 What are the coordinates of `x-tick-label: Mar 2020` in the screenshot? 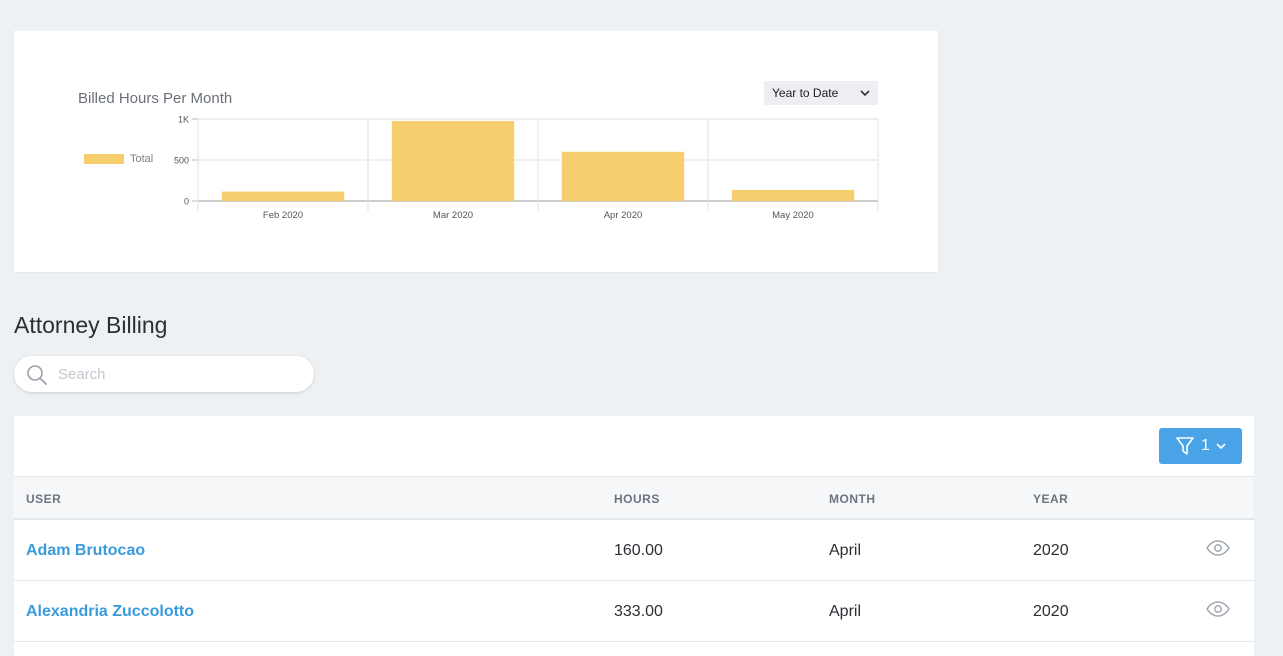 It's located at (453, 215).